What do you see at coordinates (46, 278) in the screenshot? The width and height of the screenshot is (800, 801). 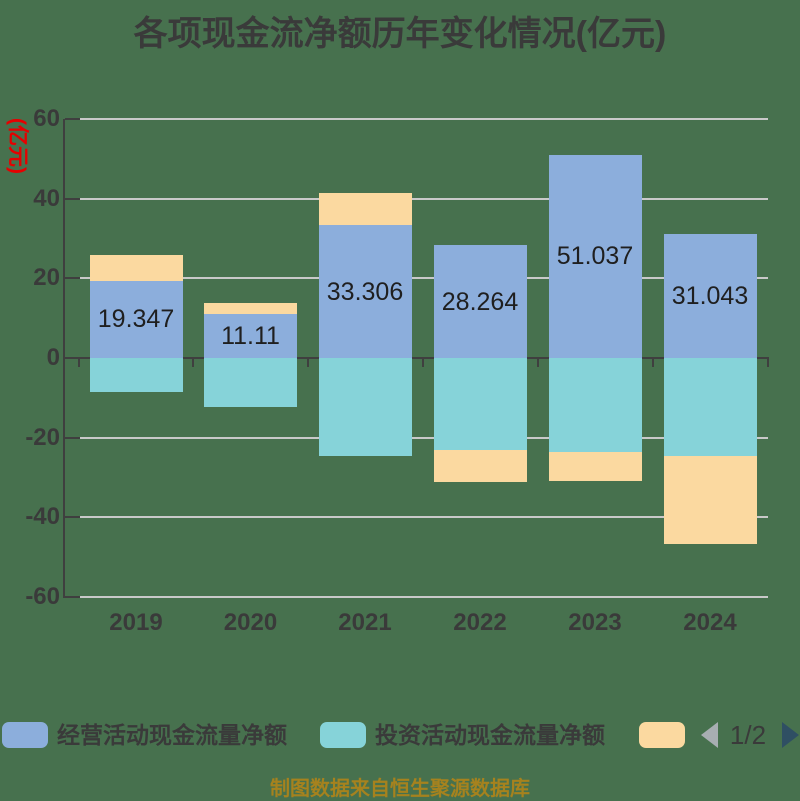 I see `y-tick-label-20: 20` at bounding box center [46, 278].